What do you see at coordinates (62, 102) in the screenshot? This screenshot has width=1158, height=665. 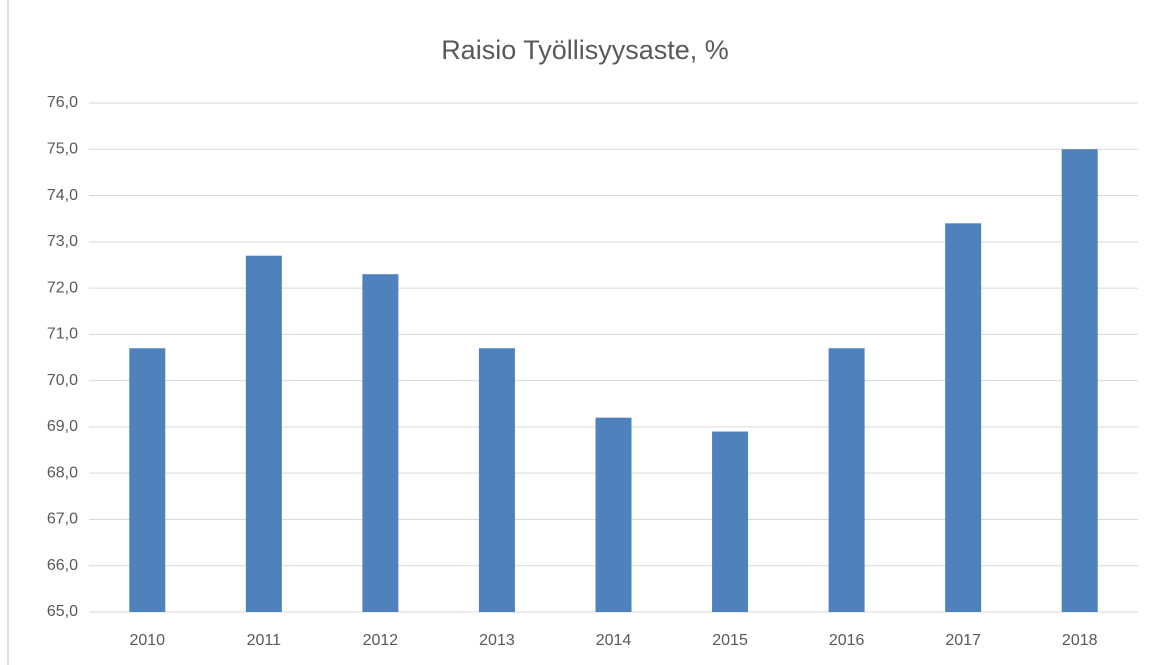 I see `y-tick-label: 76,0` at bounding box center [62, 102].